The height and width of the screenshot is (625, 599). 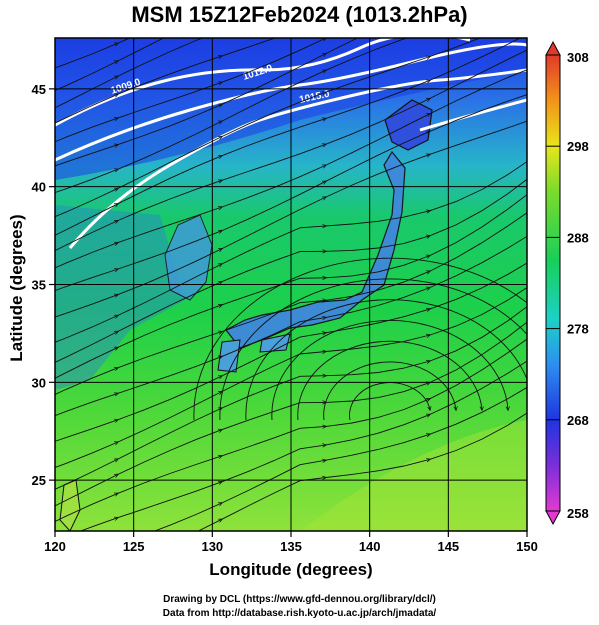 What do you see at coordinates (39, 285) in the screenshot?
I see `y-tick-label: 35` at bounding box center [39, 285].